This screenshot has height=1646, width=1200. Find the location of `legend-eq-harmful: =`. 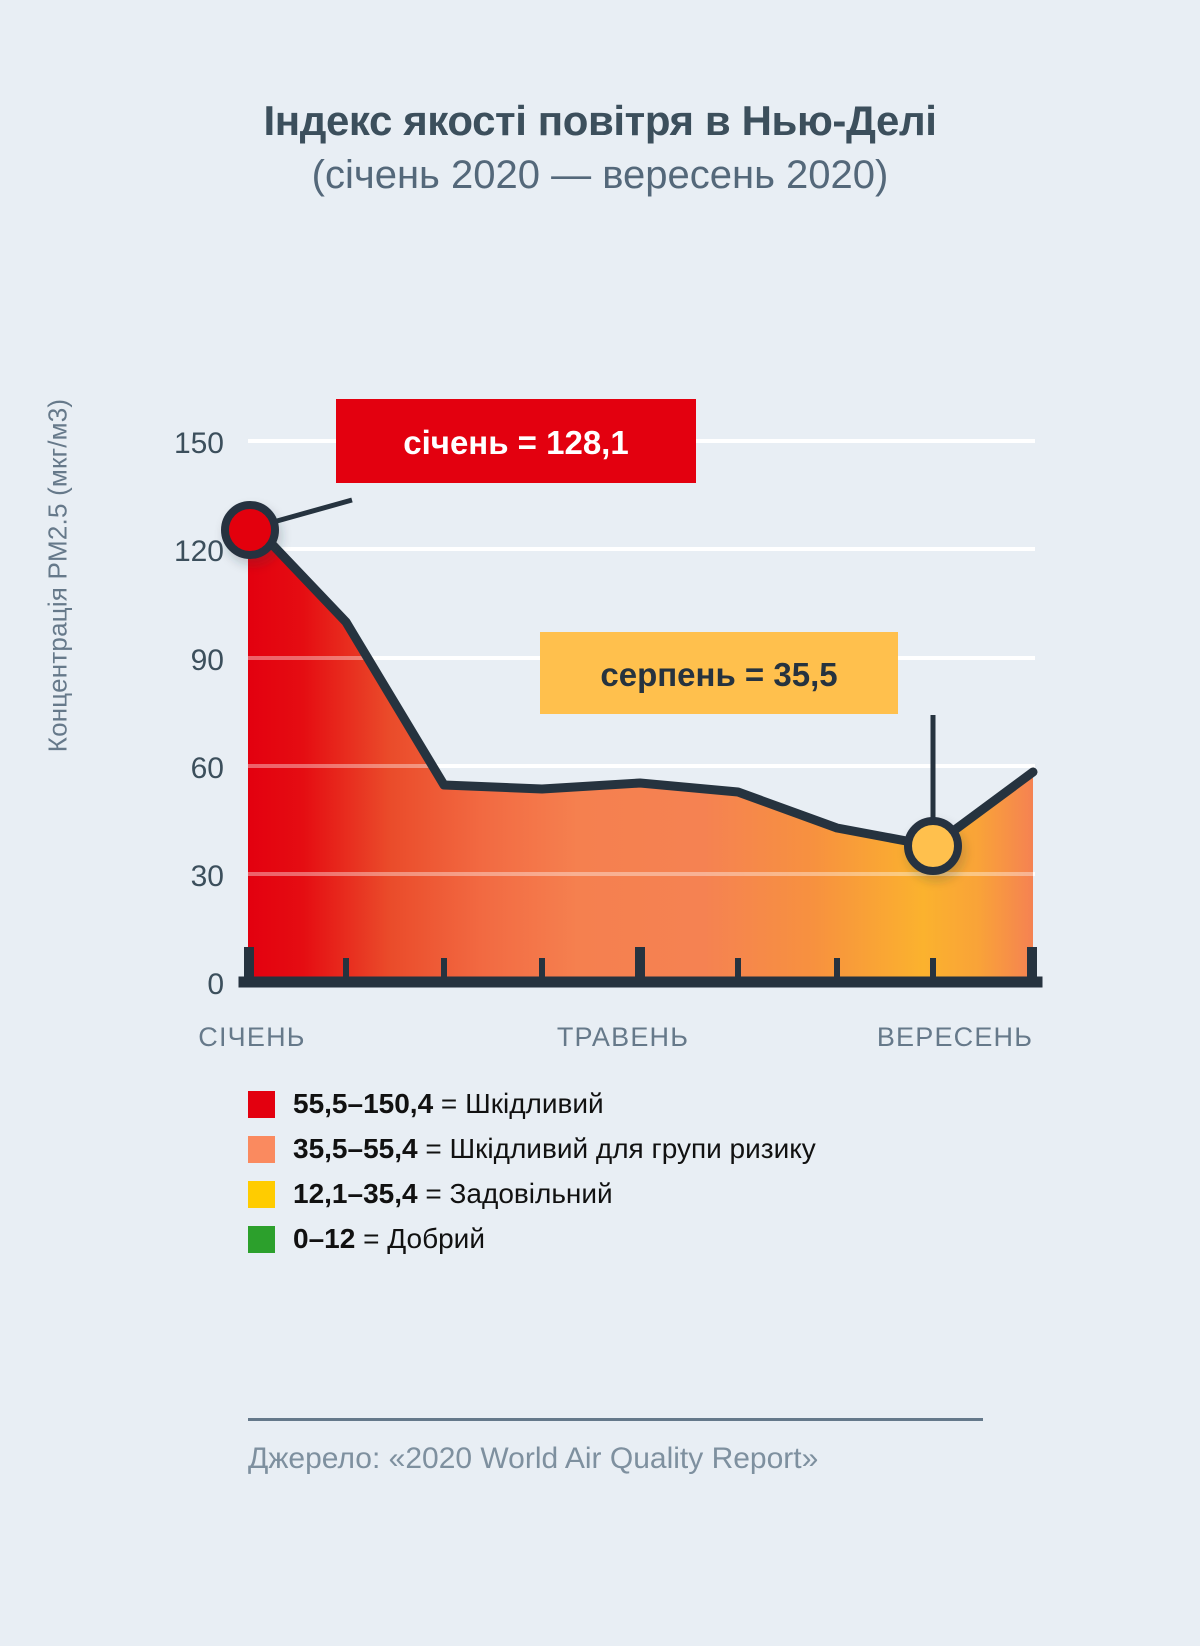

legend-eq-harmful: = is located at coordinates (449, 1103).